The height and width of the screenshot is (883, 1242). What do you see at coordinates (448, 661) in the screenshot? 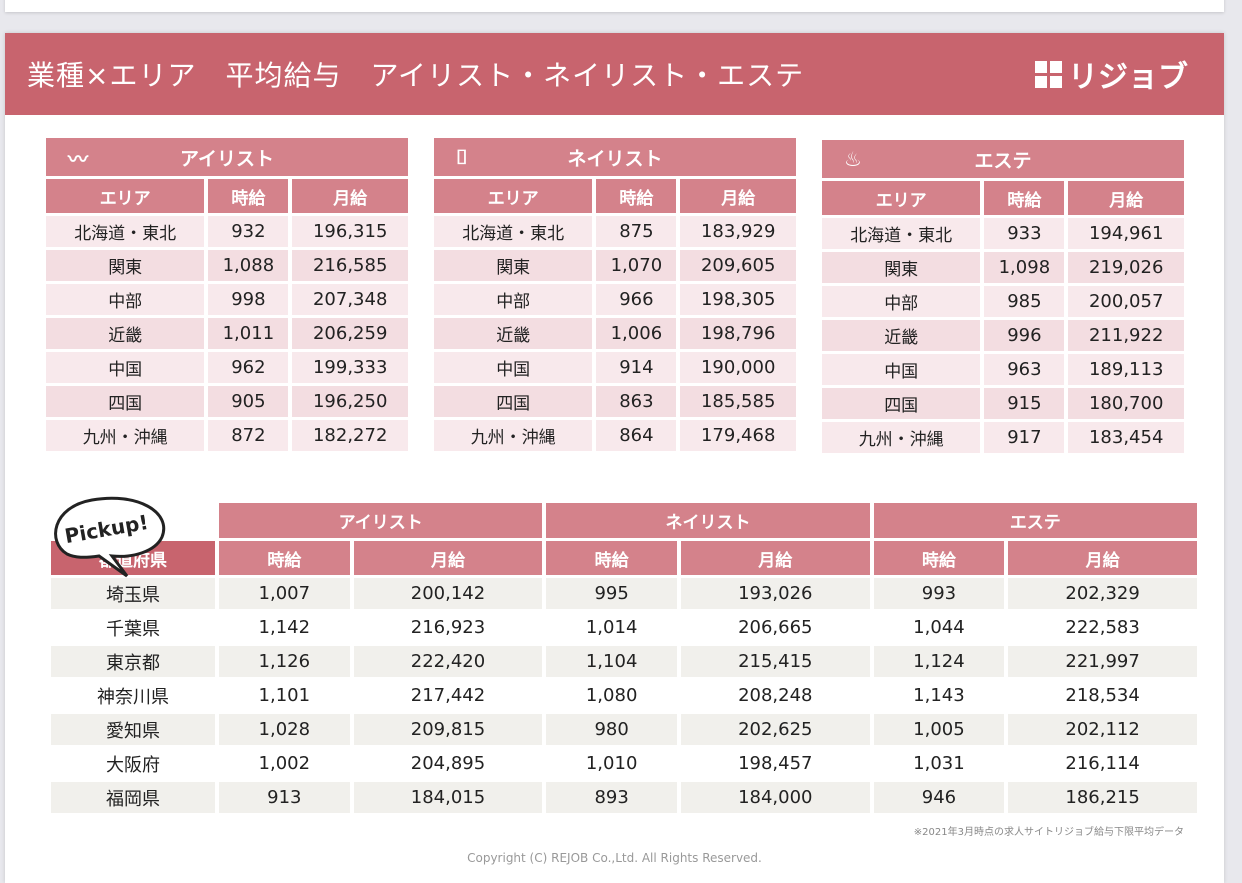
I see `table-cell: 222,420` at bounding box center [448, 661].